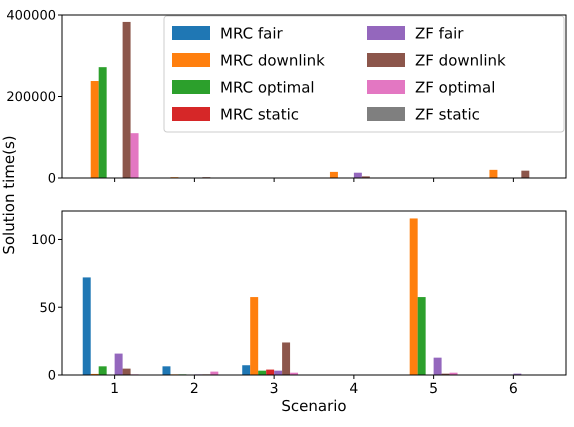 The image size is (574, 427). What do you see at coordinates (252, 33) in the screenshot?
I see `legend-label: MRC fair` at bounding box center [252, 33].